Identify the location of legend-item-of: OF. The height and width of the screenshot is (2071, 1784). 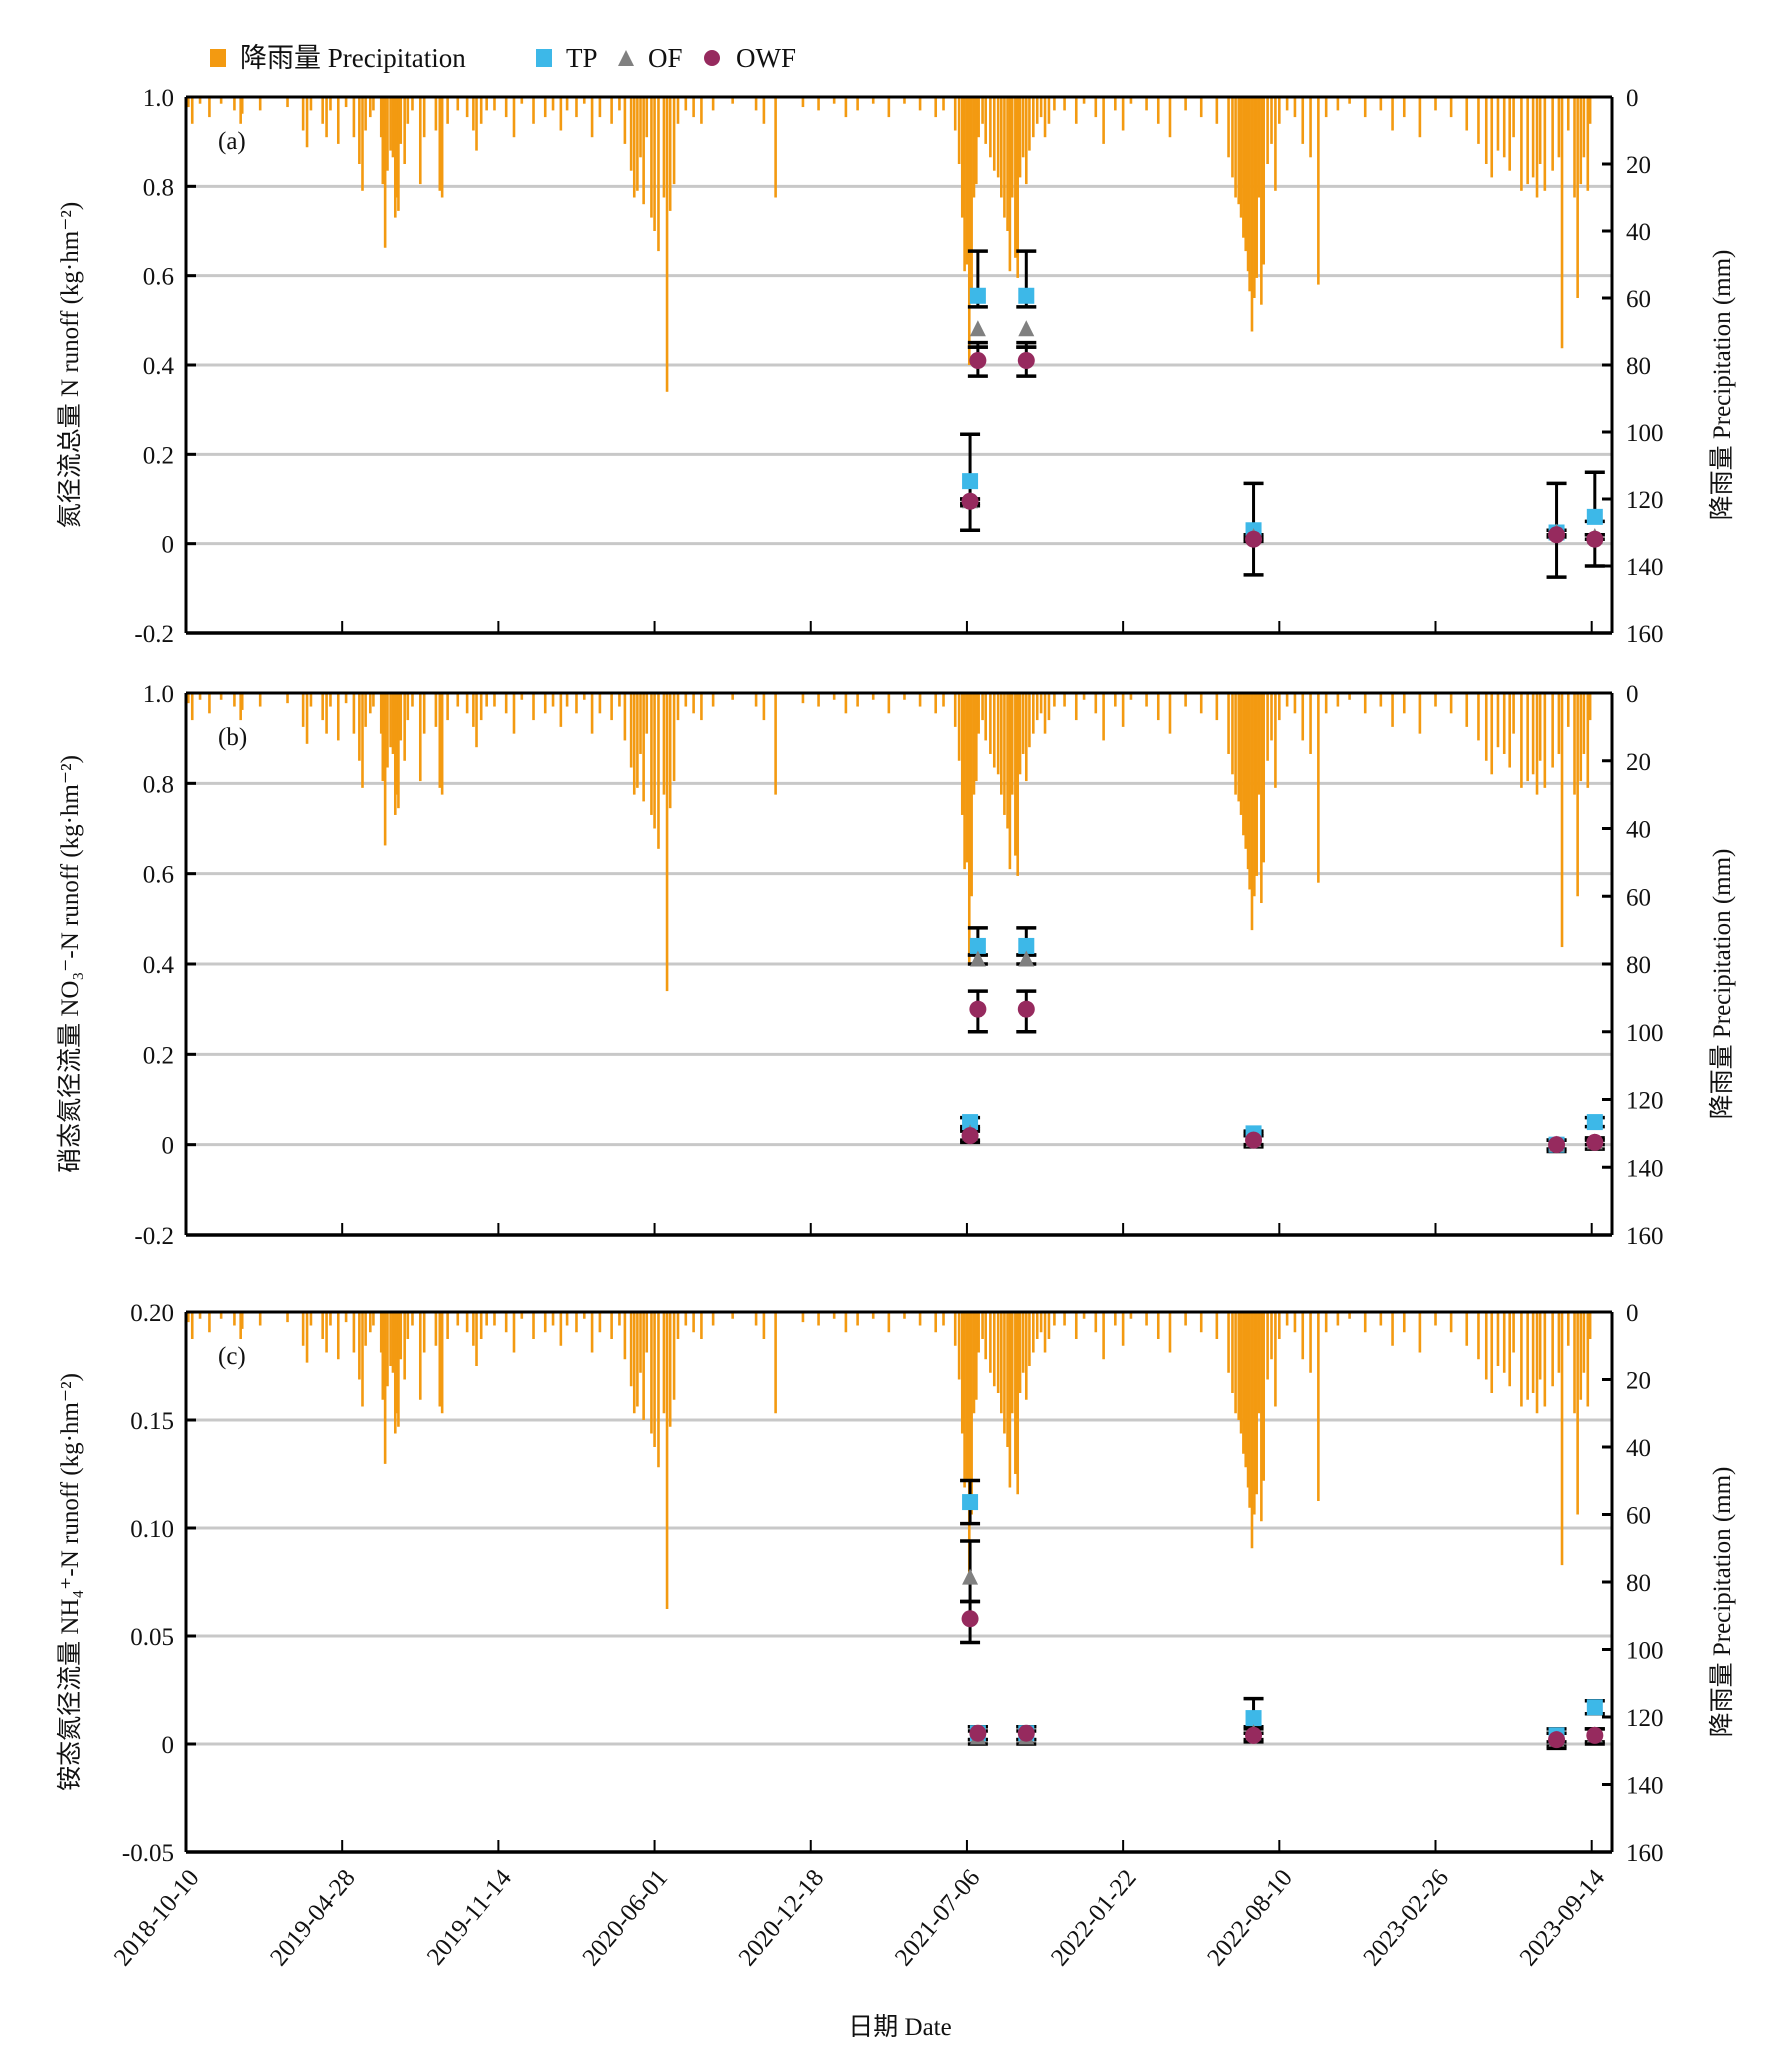
(650, 58).